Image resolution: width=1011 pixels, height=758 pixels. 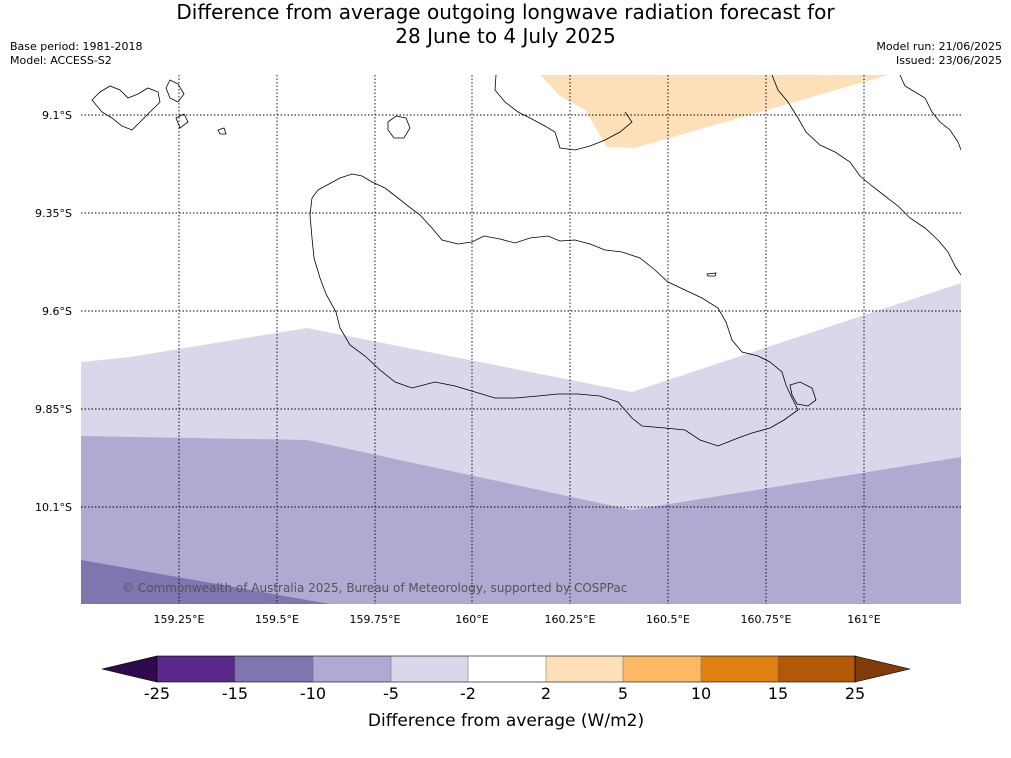 I want to click on islet-north-small, so click(x=399, y=127).